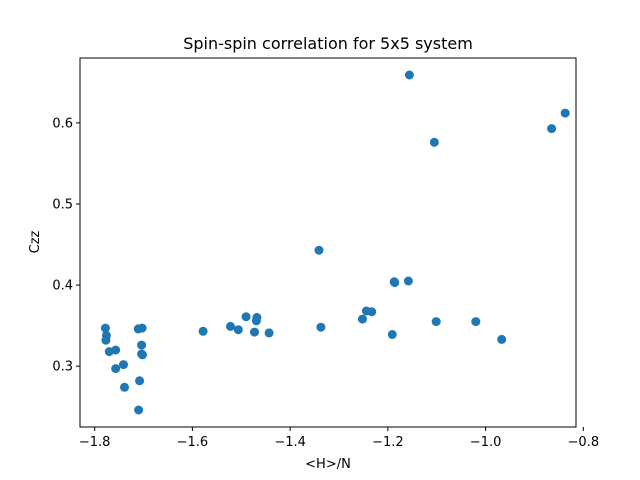  What do you see at coordinates (193, 442) in the screenshot?
I see `x-tick-label: −1.6` at bounding box center [193, 442].